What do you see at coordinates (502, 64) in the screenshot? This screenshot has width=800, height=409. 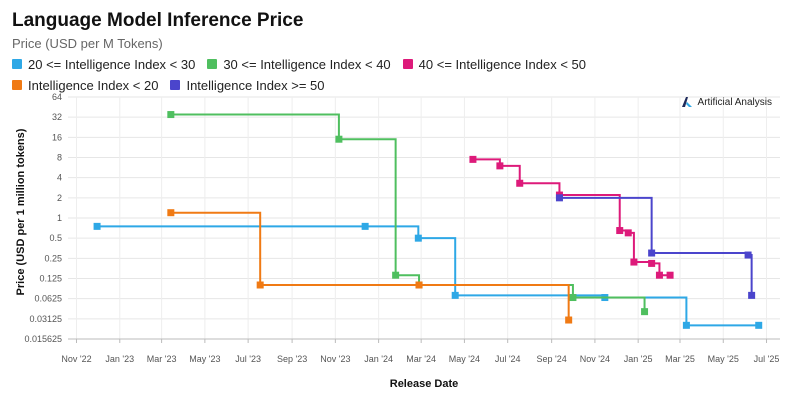 I see `legend-label: 40 <= Intelligence Index < 50` at bounding box center [502, 64].